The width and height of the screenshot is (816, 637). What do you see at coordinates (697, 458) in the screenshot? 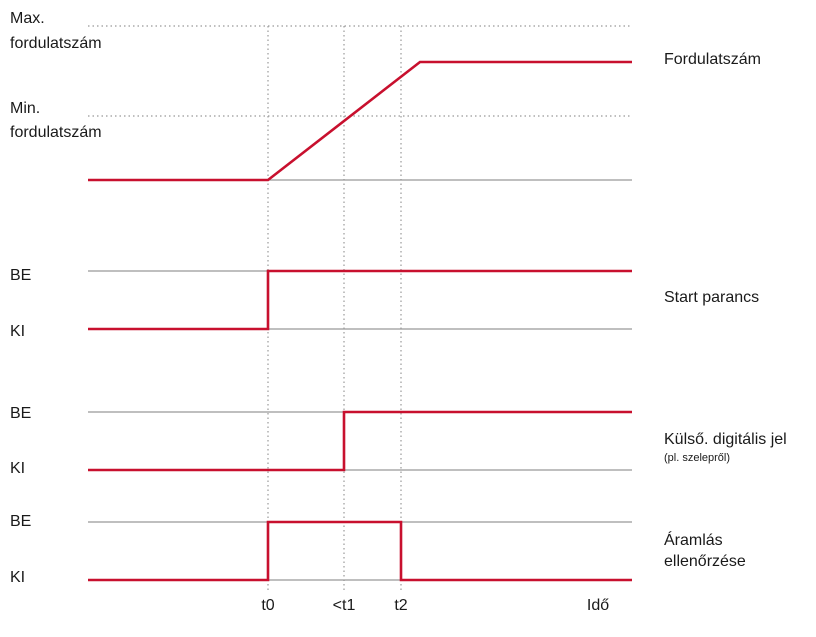
I see `signal-note: (pl. szelepről)` at bounding box center [697, 458].